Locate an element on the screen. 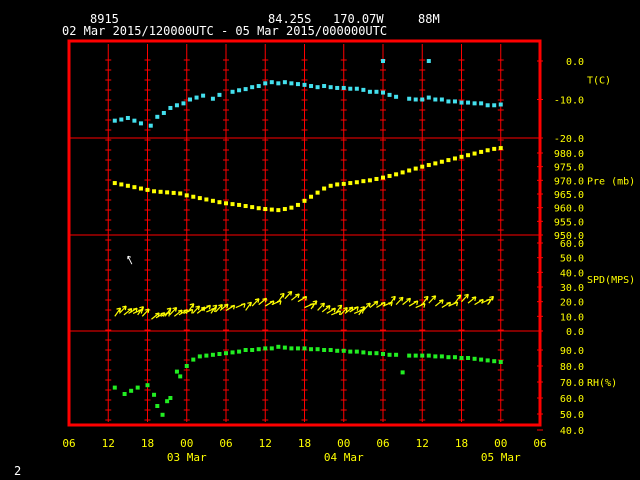  y-tick-label: 950.0 is located at coordinates (569, 236).